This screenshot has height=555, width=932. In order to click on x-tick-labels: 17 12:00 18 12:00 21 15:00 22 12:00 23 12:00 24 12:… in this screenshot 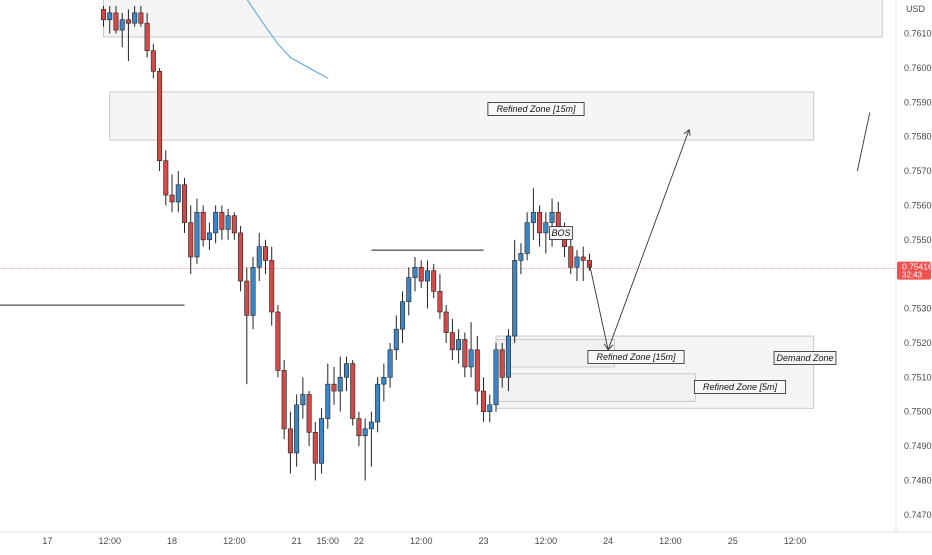, I will do `click(424, 541)`.